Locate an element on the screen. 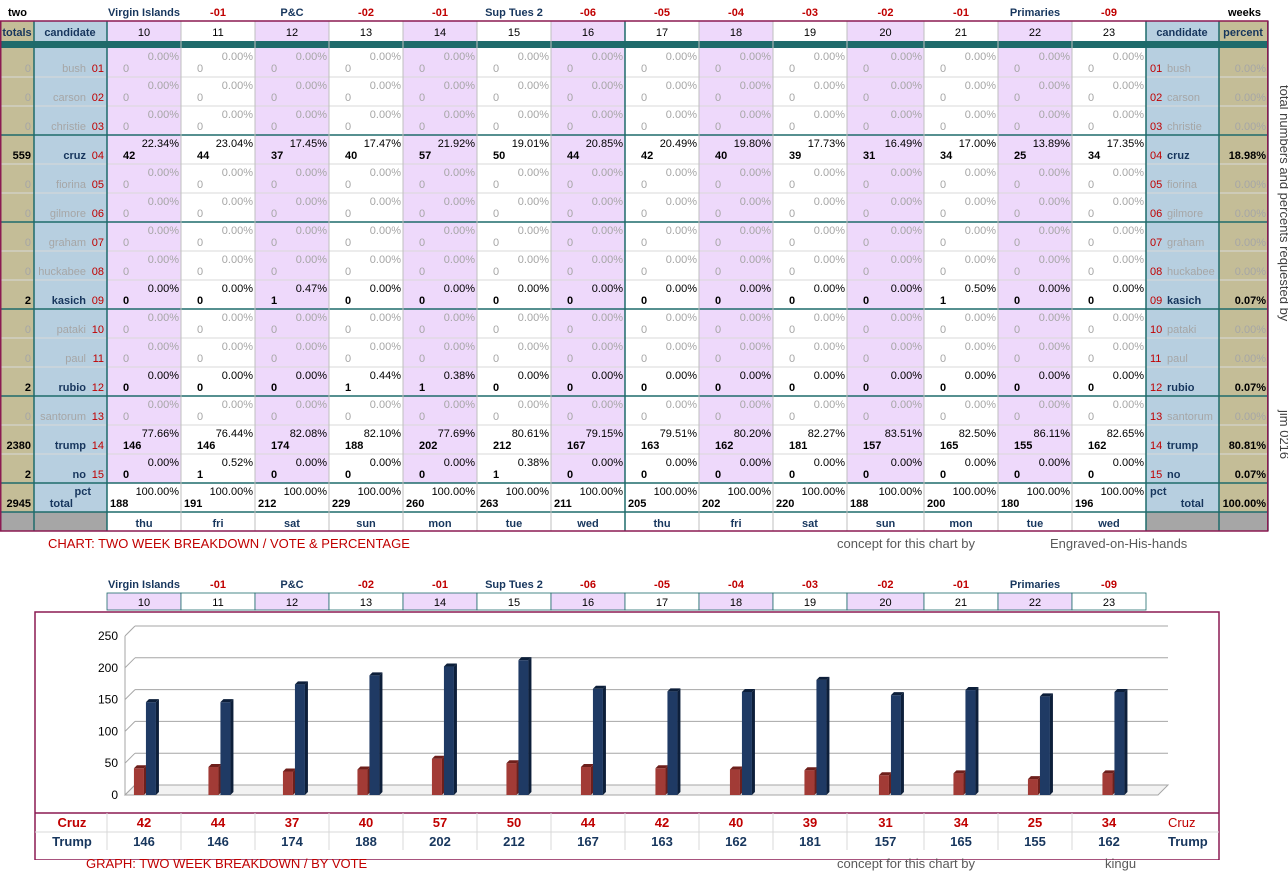 This screenshot has width=1288, height=874. gridline-depth is located at coordinates (130, 758).